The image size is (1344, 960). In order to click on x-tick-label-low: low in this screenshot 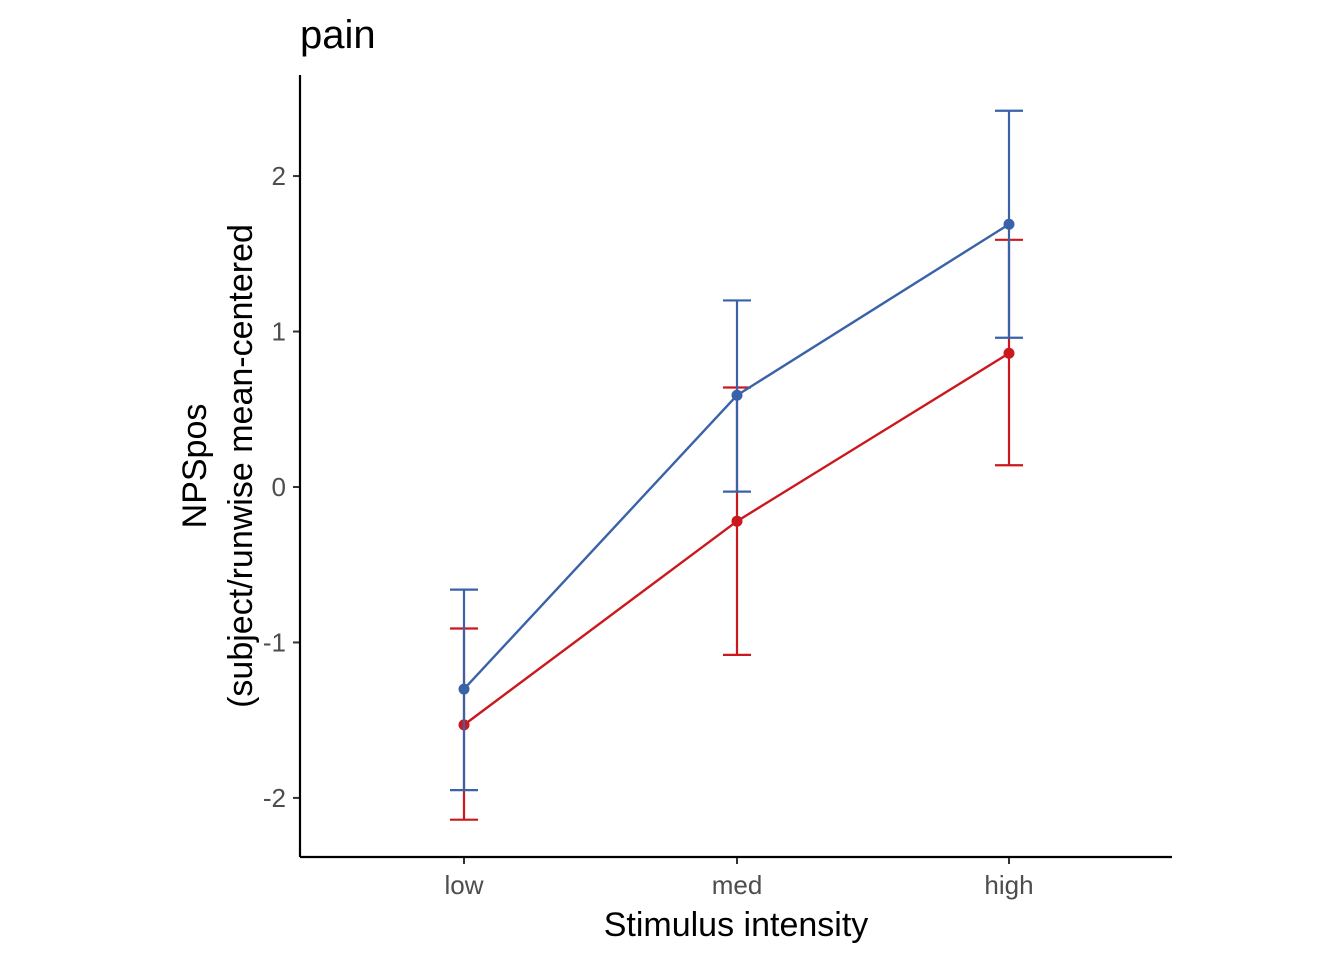, I will do `click(463, 885)`.